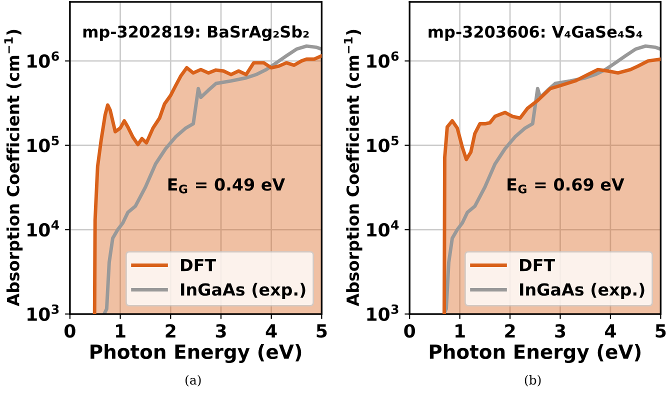  I want to click on text: mp-3203606: V₄GaSe₄S₄, so click(535, 33).